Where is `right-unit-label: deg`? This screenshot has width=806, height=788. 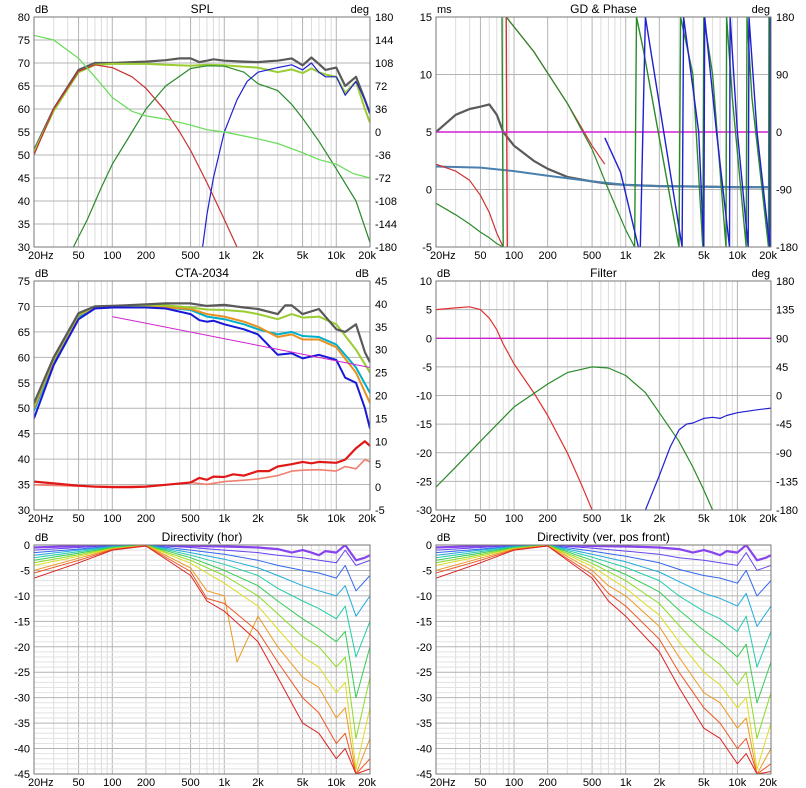 right-unit-label: deg is located at coordinates (761, 10).